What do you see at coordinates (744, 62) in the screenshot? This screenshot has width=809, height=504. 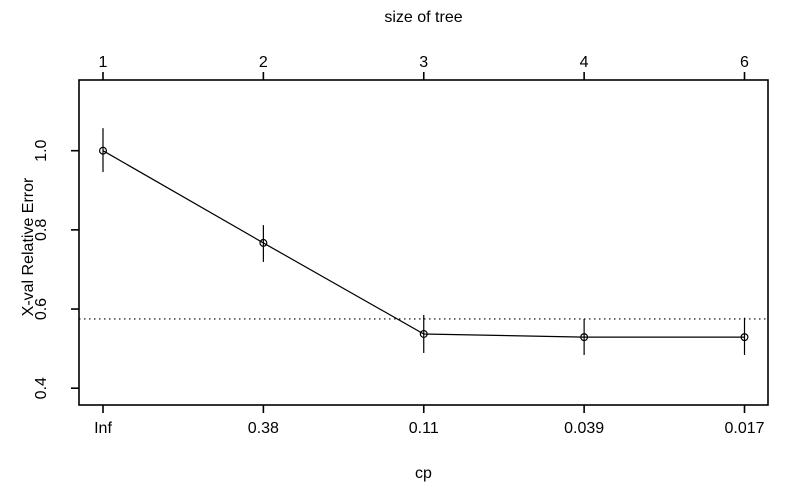 I see `top-axis-tick-label: 6` at bounding box center [744, 62].